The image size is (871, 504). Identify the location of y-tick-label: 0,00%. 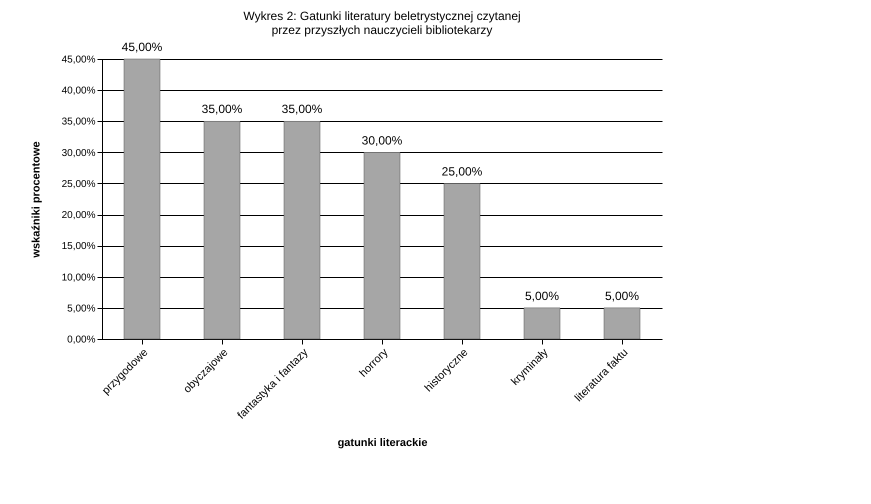
(81, 340).